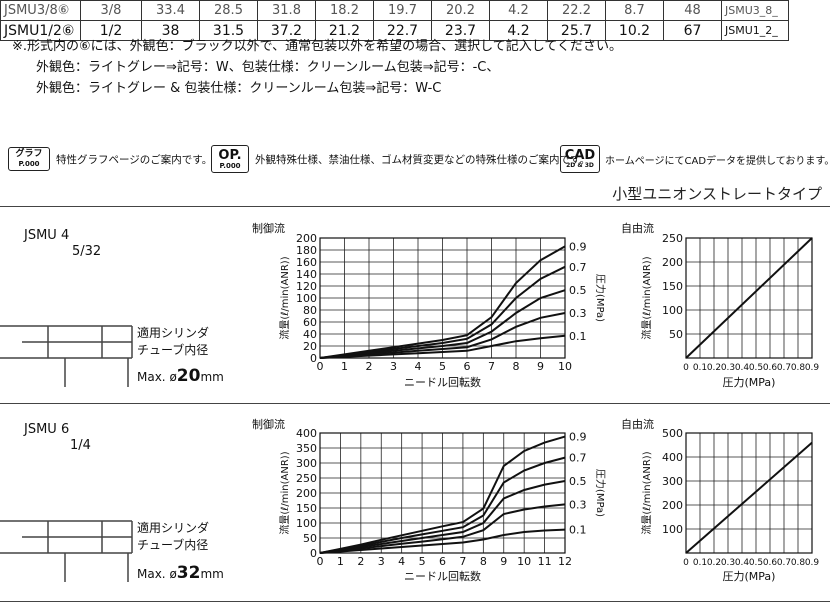  I want to click on x-tick-label: 12, so click(565, 561).